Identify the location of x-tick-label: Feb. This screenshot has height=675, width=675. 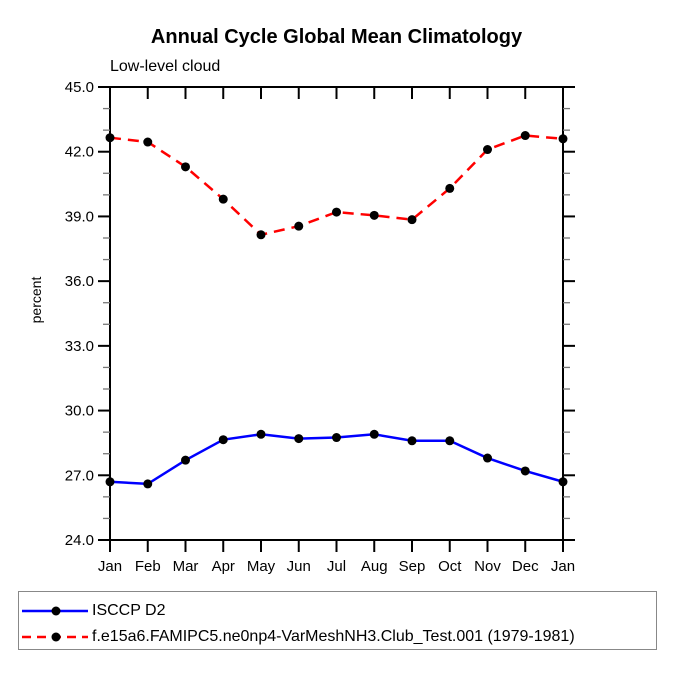
(148, 566).